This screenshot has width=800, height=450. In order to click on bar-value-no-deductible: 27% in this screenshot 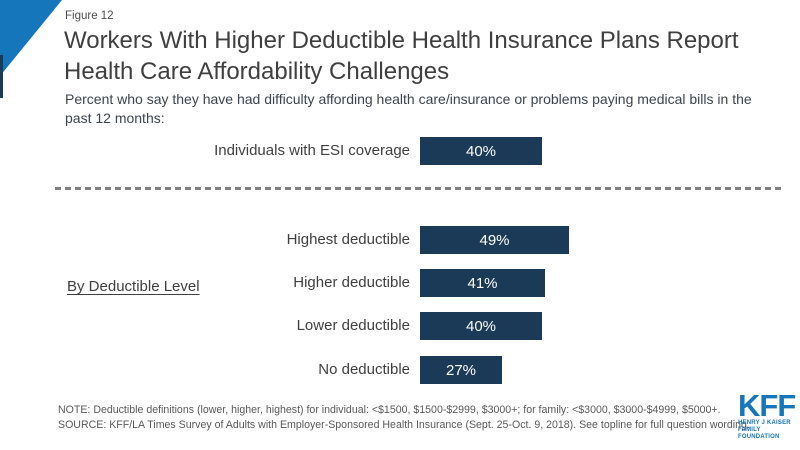, I will do `click(461, 370)`.